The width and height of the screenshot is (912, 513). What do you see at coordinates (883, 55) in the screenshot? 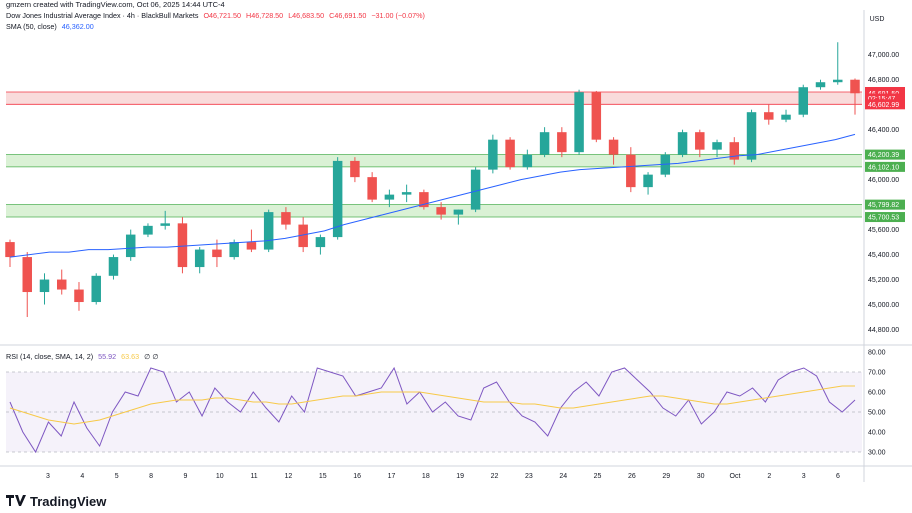
I see `price-tick-label: 47,000.00` at bounding box center [883, 55].